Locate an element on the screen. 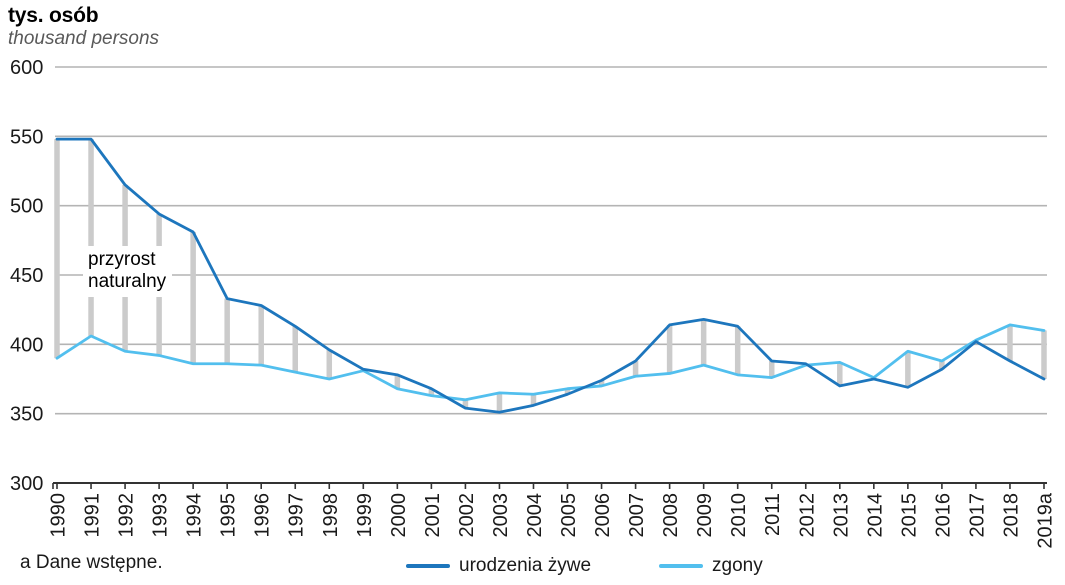  y-tick-label: 550 is located at coordinates (26, 137).